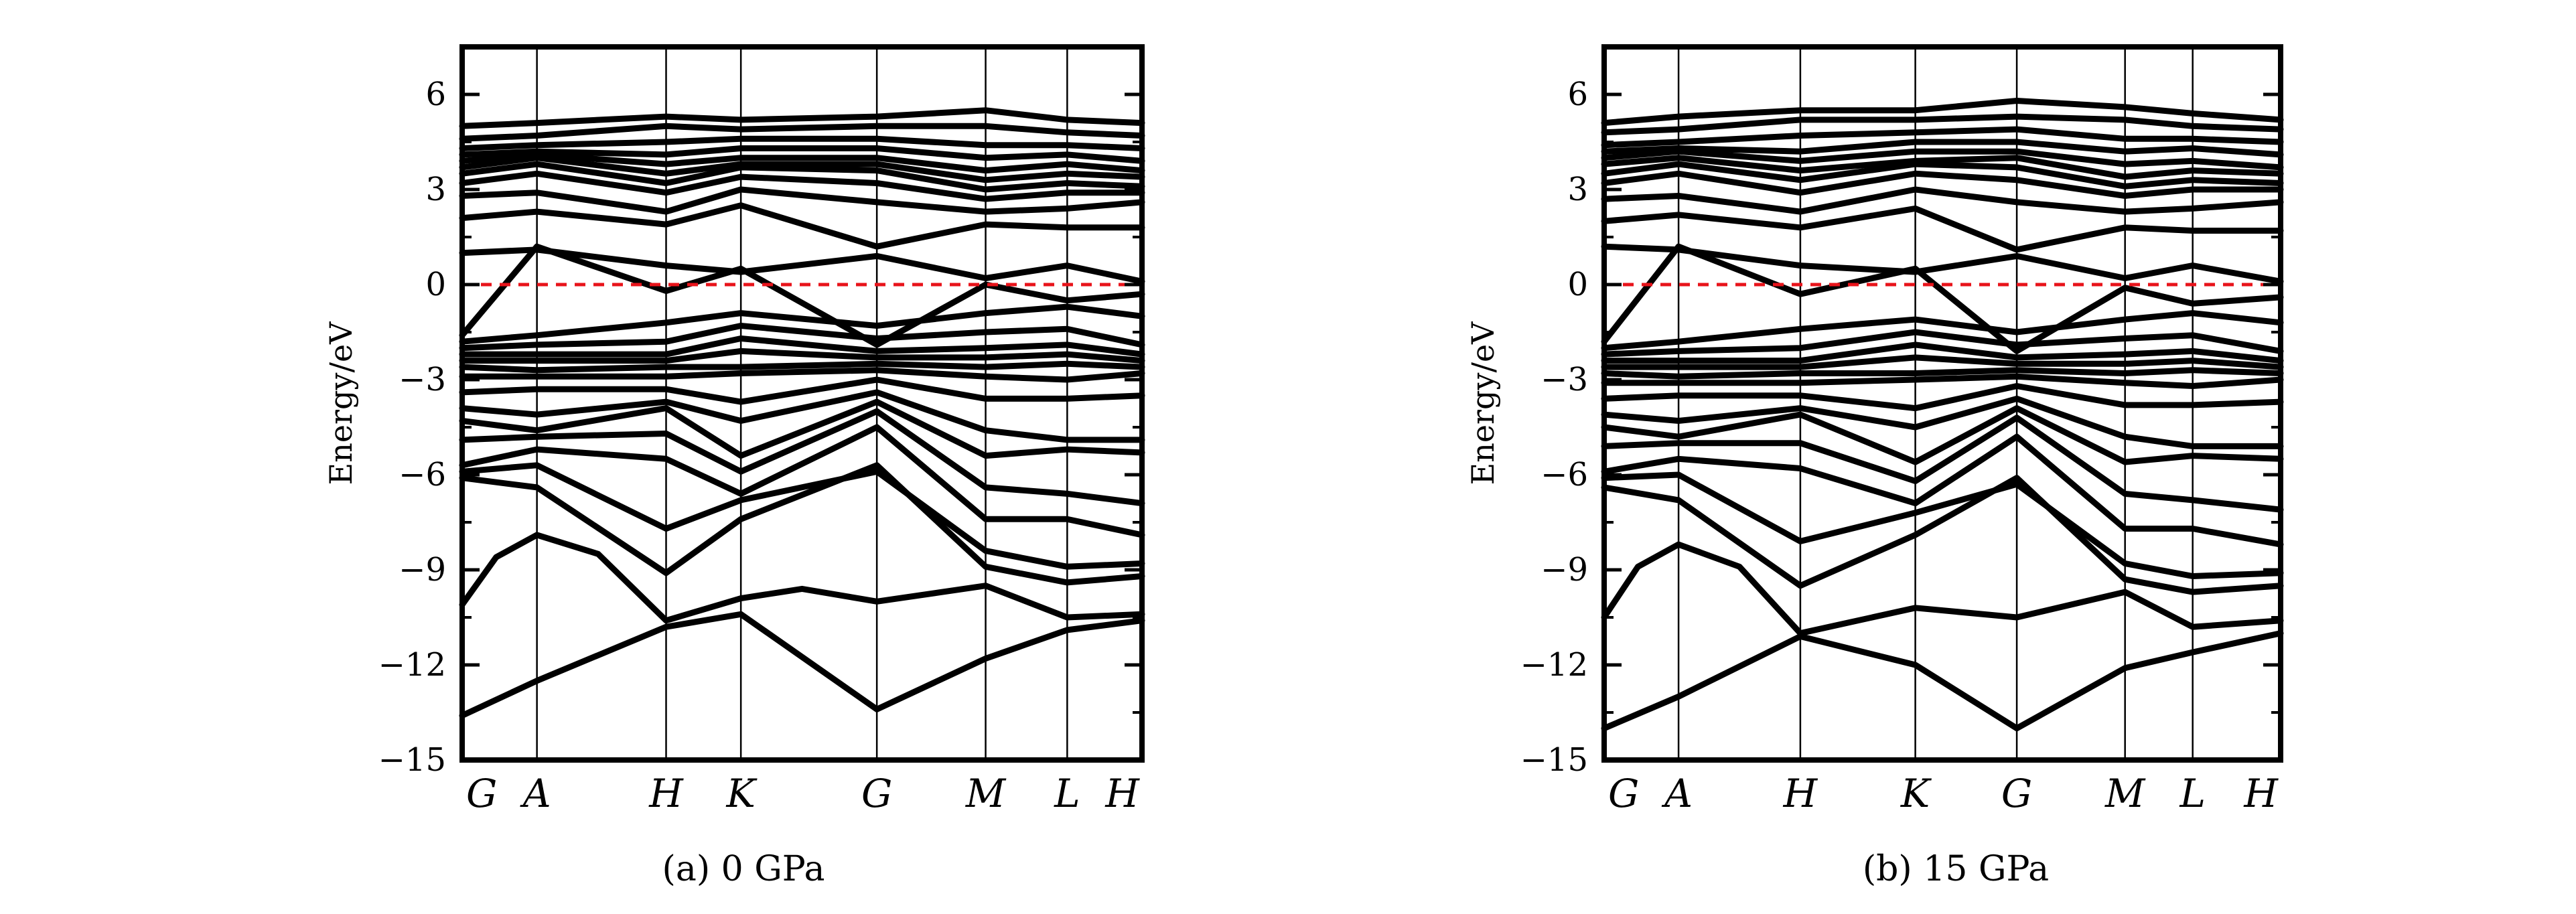 This screenshot has width=2576, height=914. I want to click on panel-caption: (a) 0 GPa, so click(743, 869).